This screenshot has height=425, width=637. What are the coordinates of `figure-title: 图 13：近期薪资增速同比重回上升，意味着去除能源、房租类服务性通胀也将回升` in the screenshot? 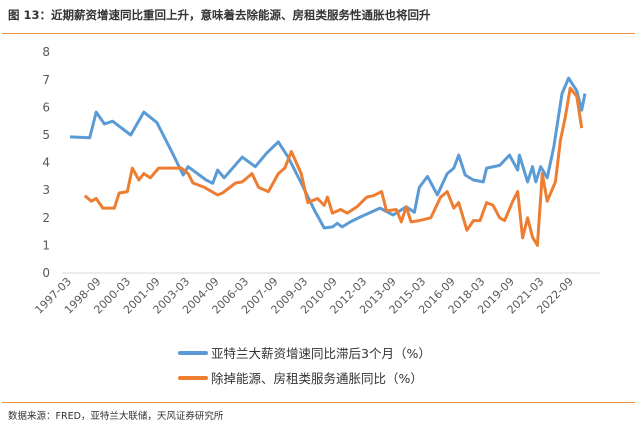 It's located at (219, 15).